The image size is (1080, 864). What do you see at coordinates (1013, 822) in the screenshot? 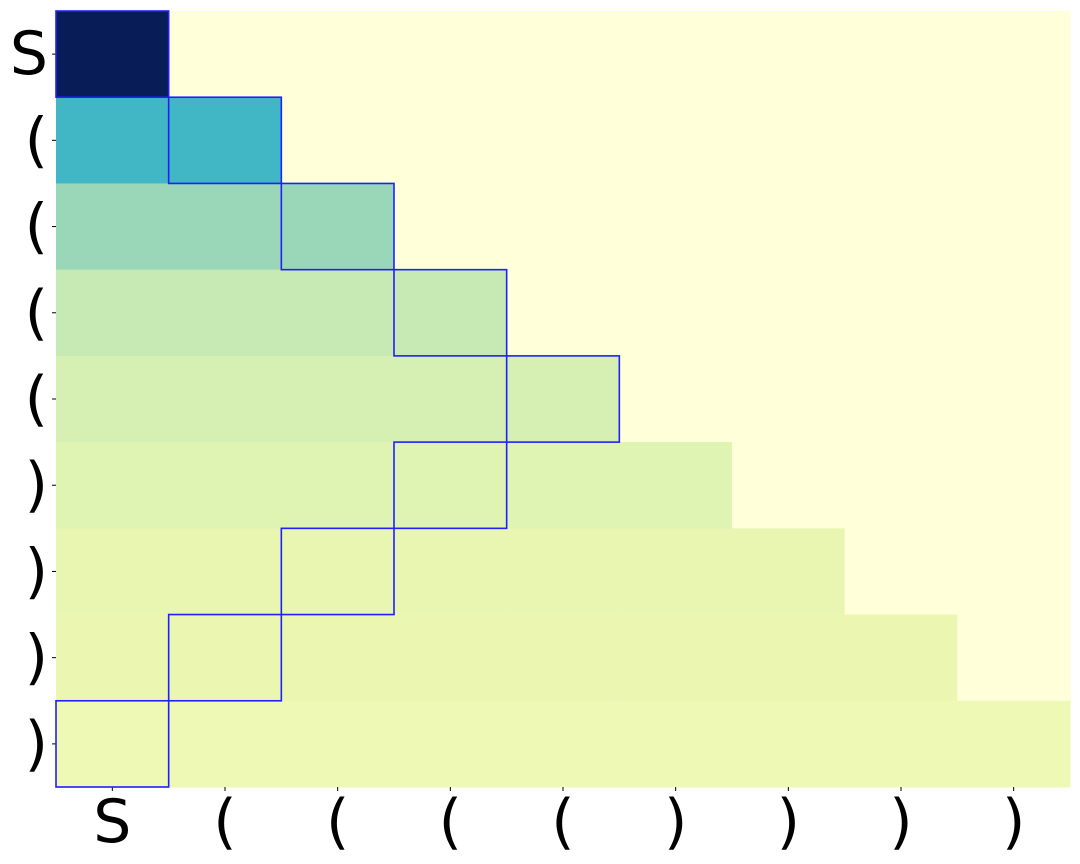
I see `x-tick-label-8: )` at bounding box center [1013, 822].